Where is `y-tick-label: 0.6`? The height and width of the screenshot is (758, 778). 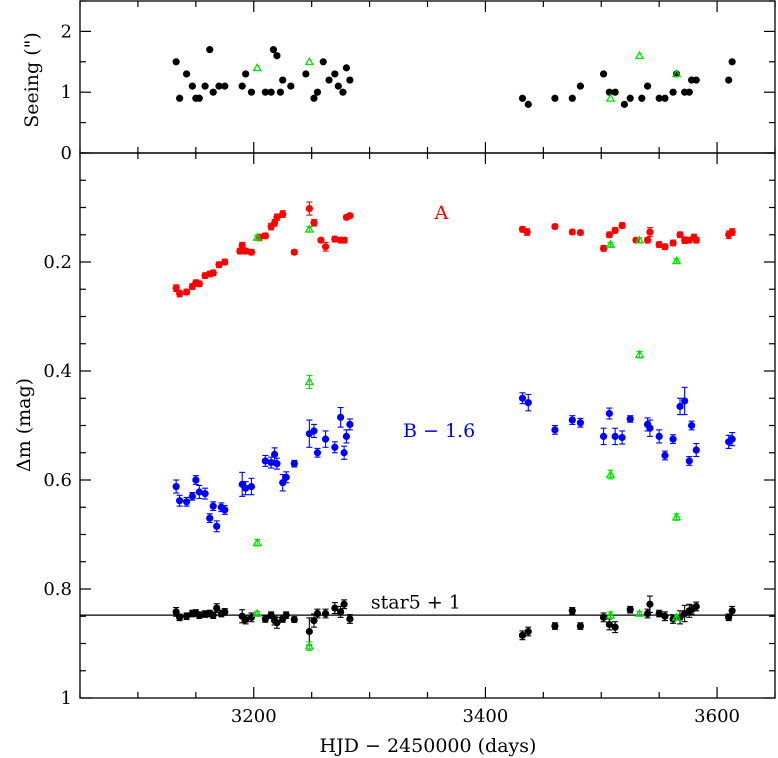
y-tick-label: 0.6 is located at coordinates (57, 480).